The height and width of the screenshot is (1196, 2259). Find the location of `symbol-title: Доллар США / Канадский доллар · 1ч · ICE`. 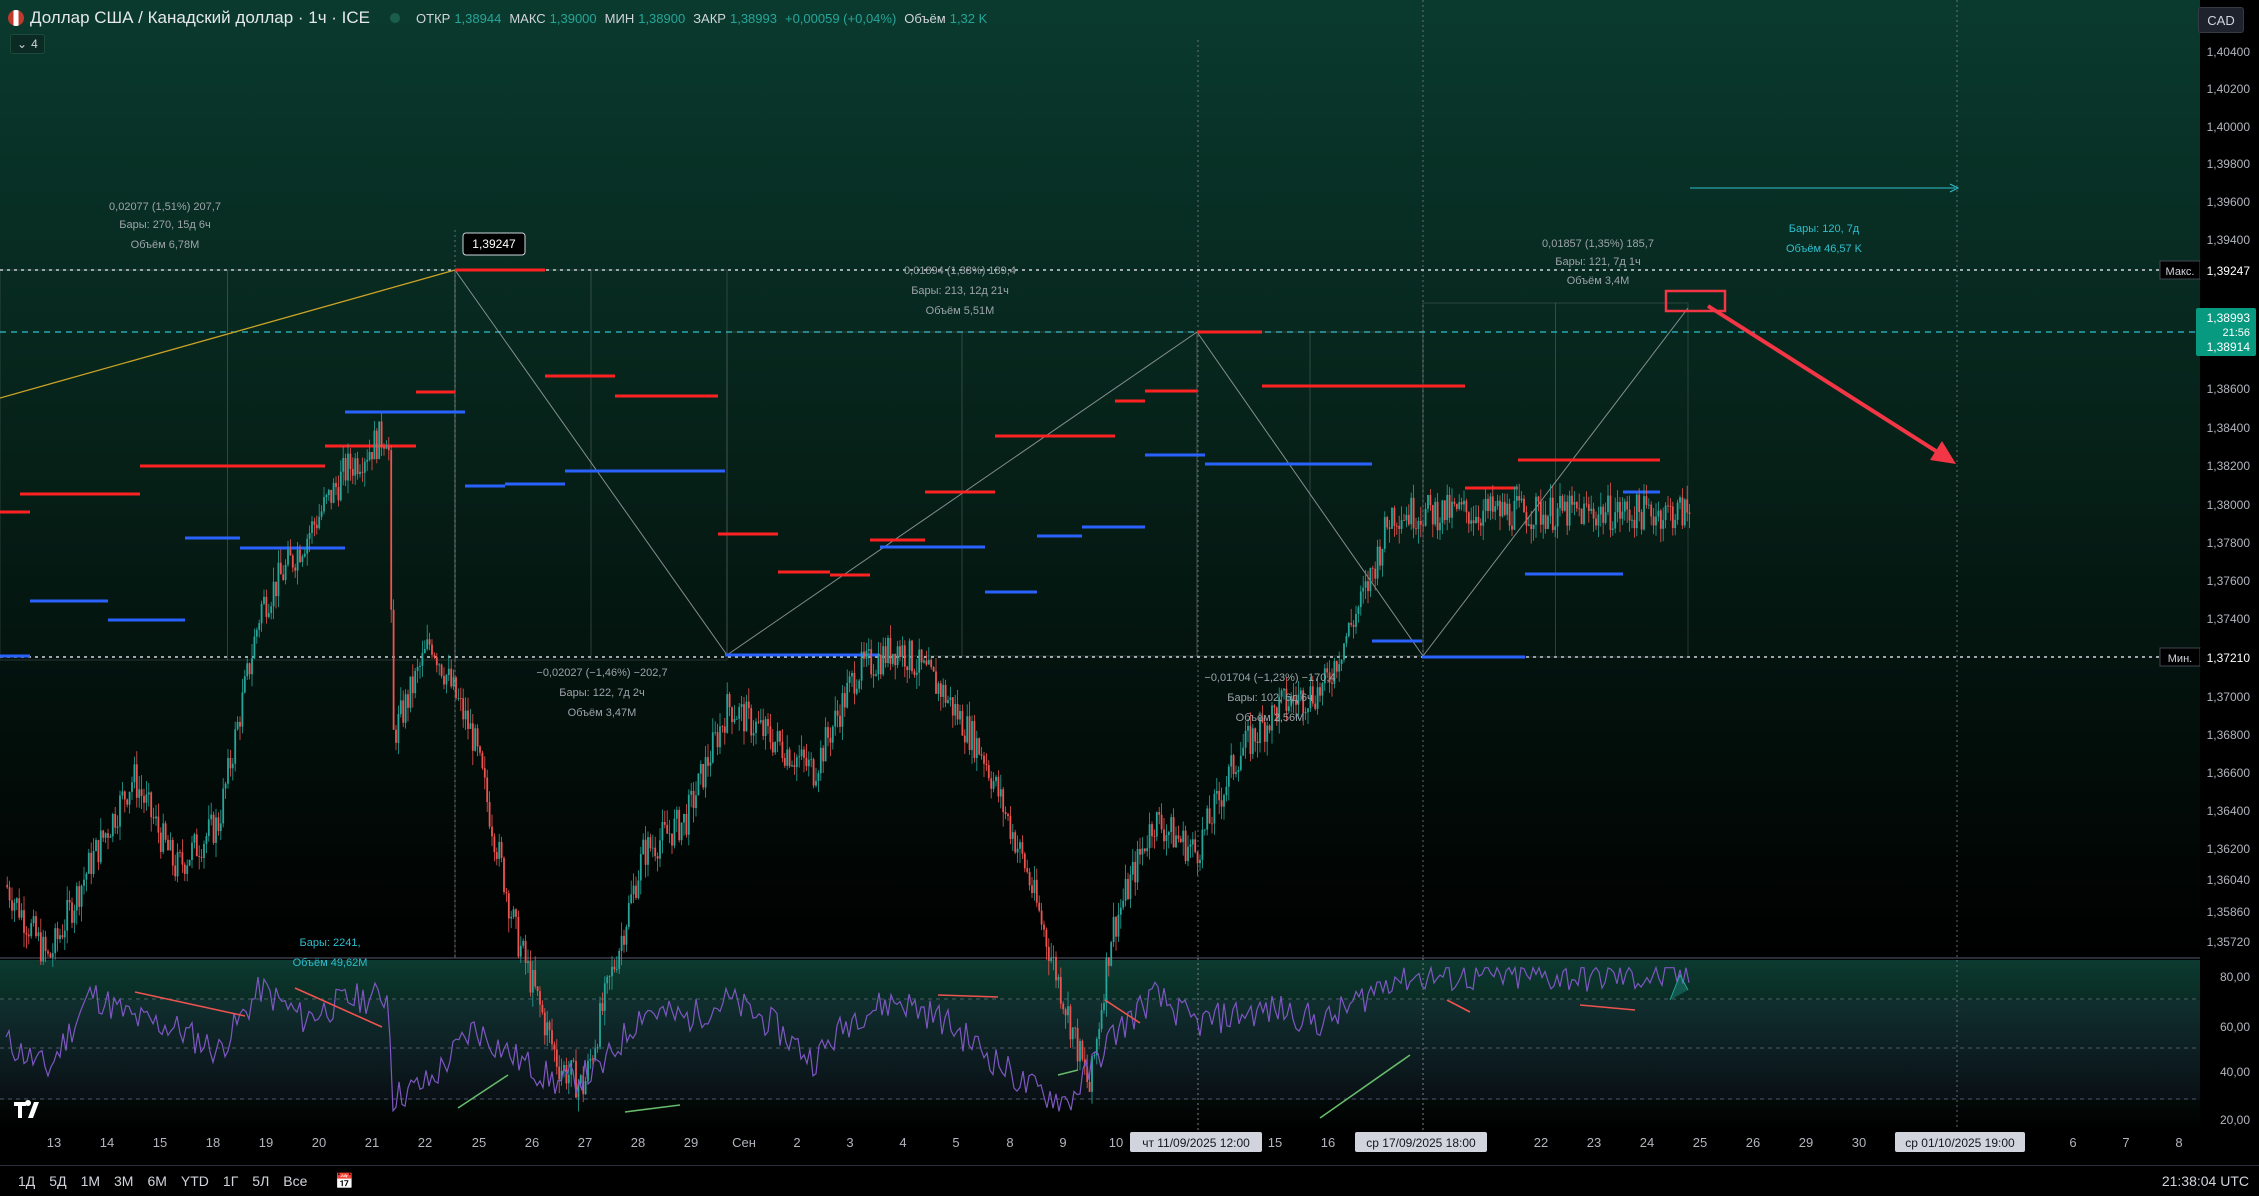

symbol-title: Доллар США / Канадский доллар · 1ч · ICE is located at coordinates (200, 17).